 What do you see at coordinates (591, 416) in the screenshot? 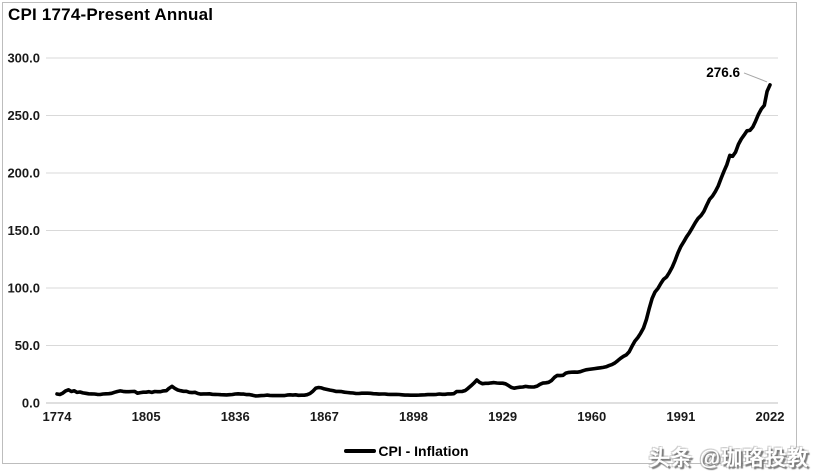
I see `x-tick-label: 1960` at bounding box center [591, 416].